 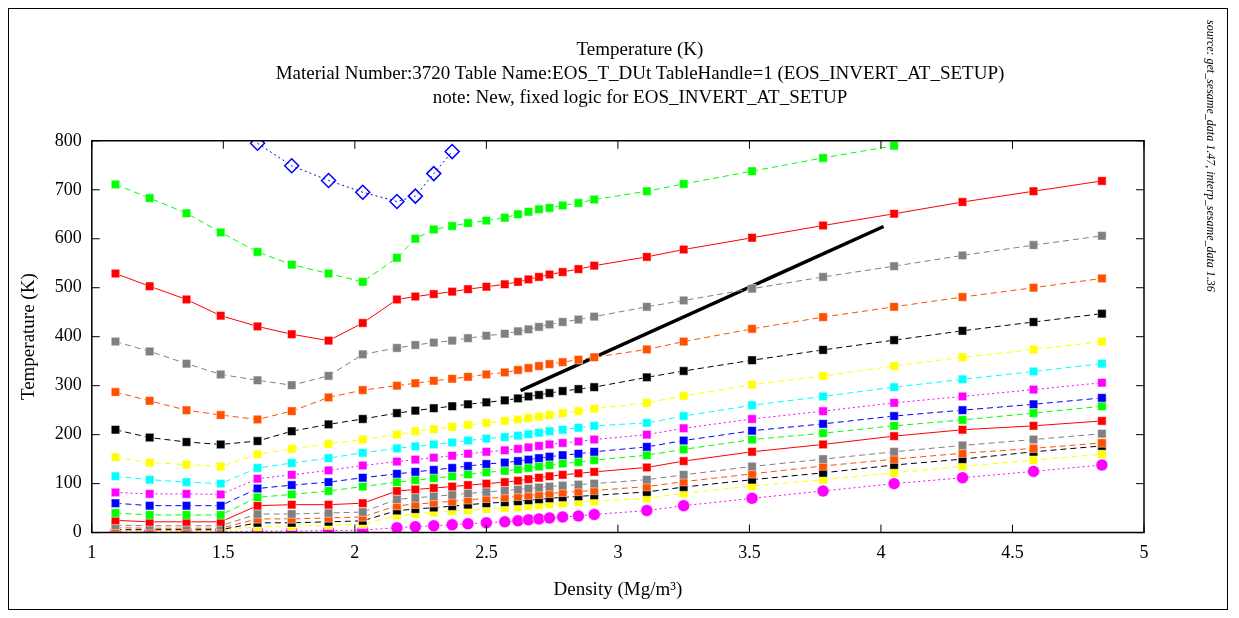 I want to click on x-tick-label: 3.5, so click(x=749, y=552).